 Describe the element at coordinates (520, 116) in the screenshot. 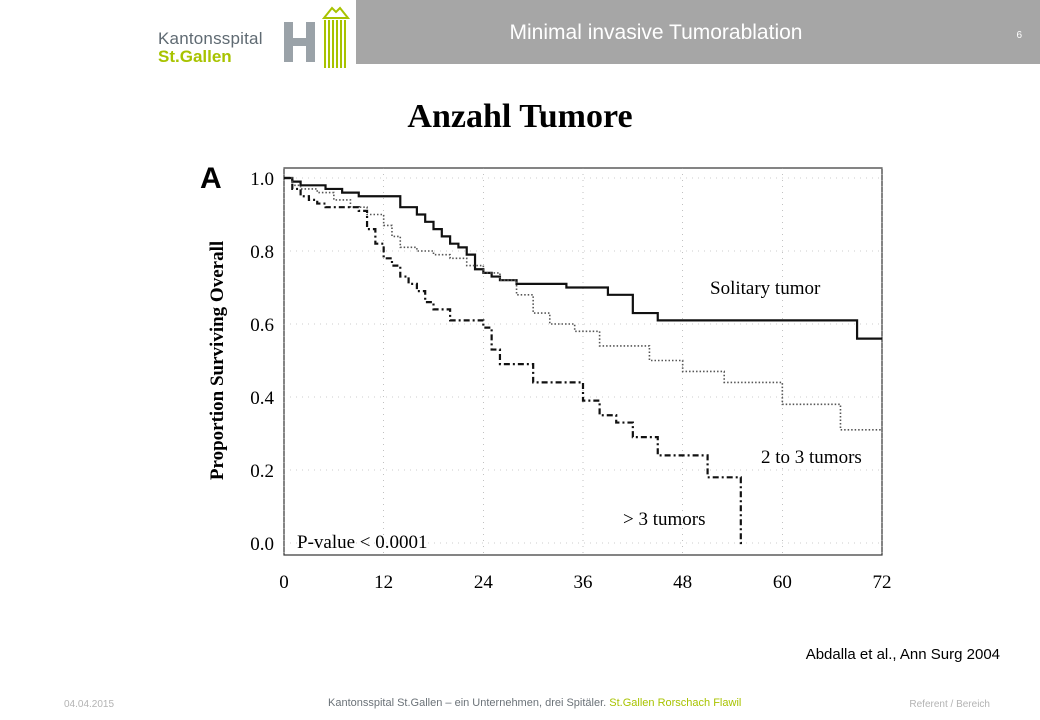

I see `slide-title: Anzahl Tumore` at that location.